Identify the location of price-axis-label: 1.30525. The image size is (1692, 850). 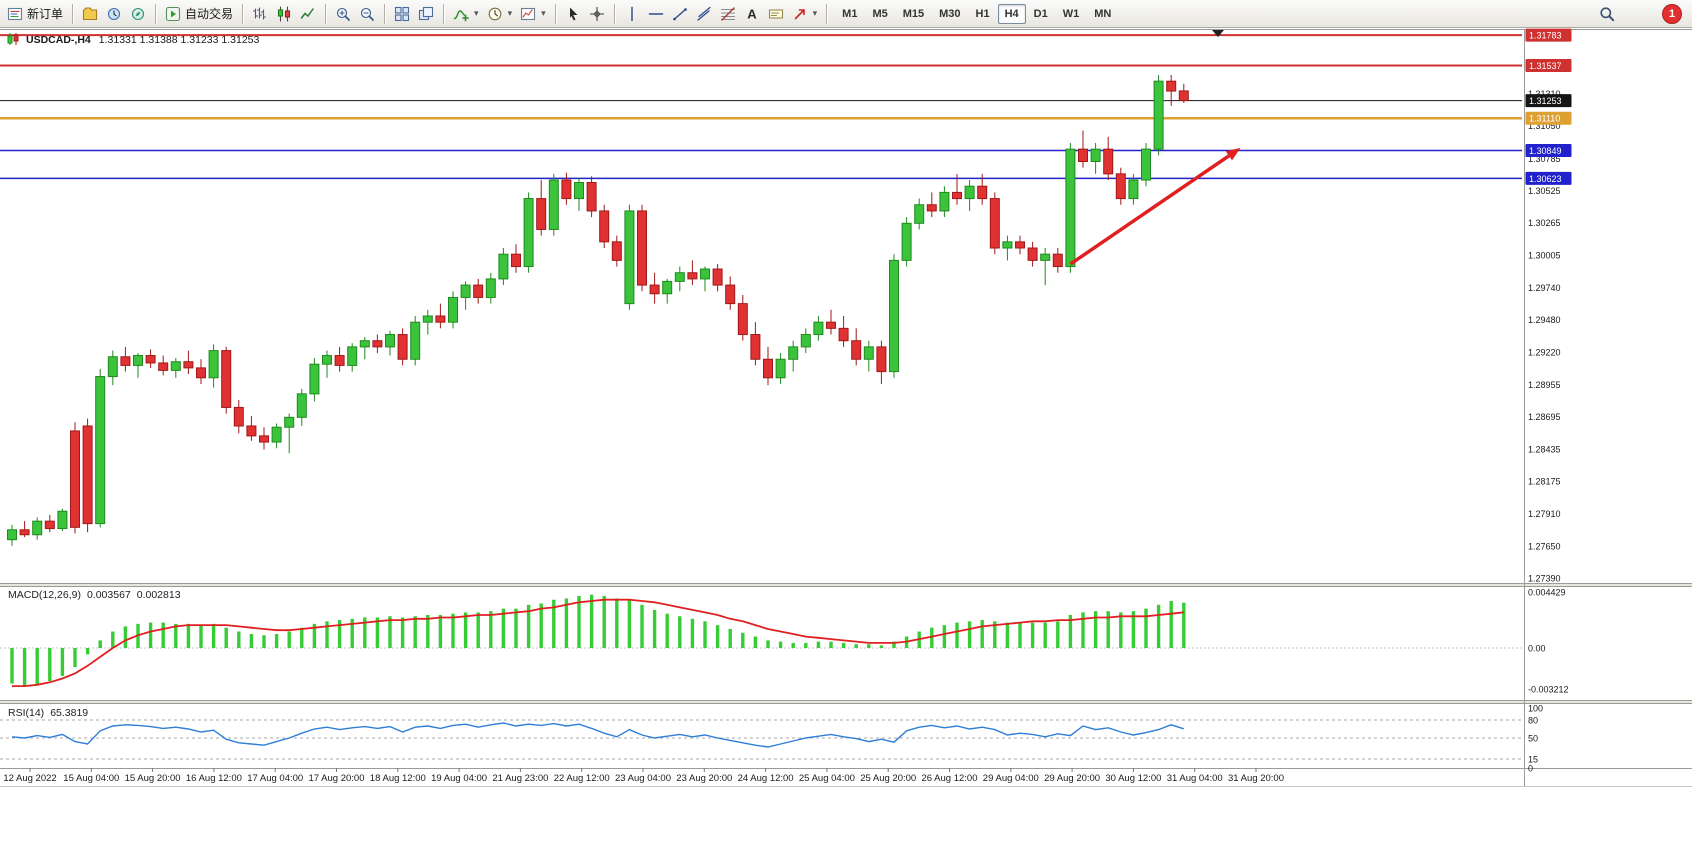
(1544, 191).